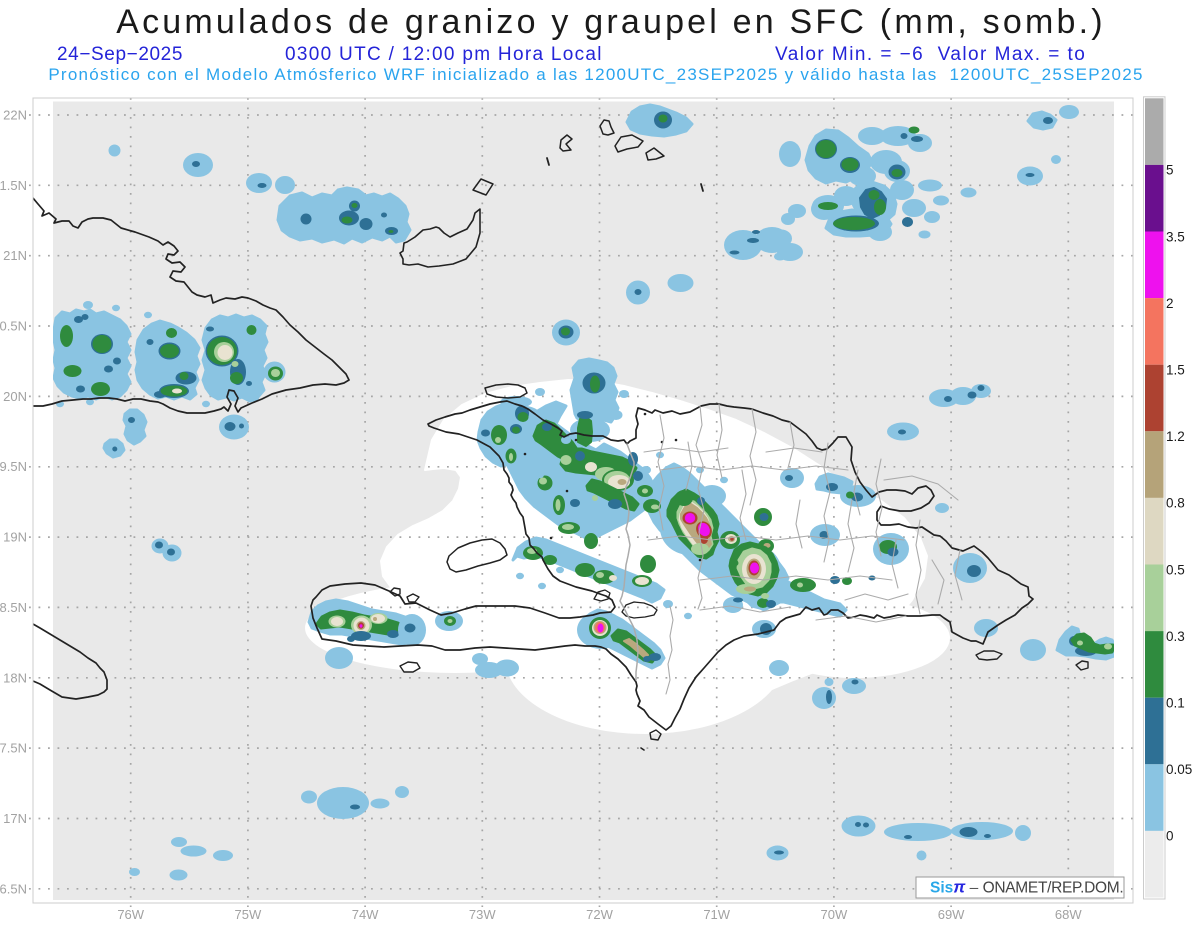 The image size is (1200, 932). Describe the element at coordinates (1175, 703) in the screenshot. I see `svg-text: 0.1` at that location.